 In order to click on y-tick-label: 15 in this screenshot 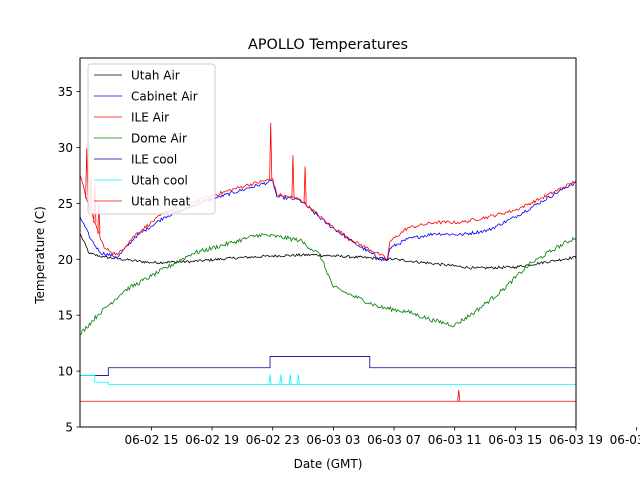, I will do `click(65, 316)`.